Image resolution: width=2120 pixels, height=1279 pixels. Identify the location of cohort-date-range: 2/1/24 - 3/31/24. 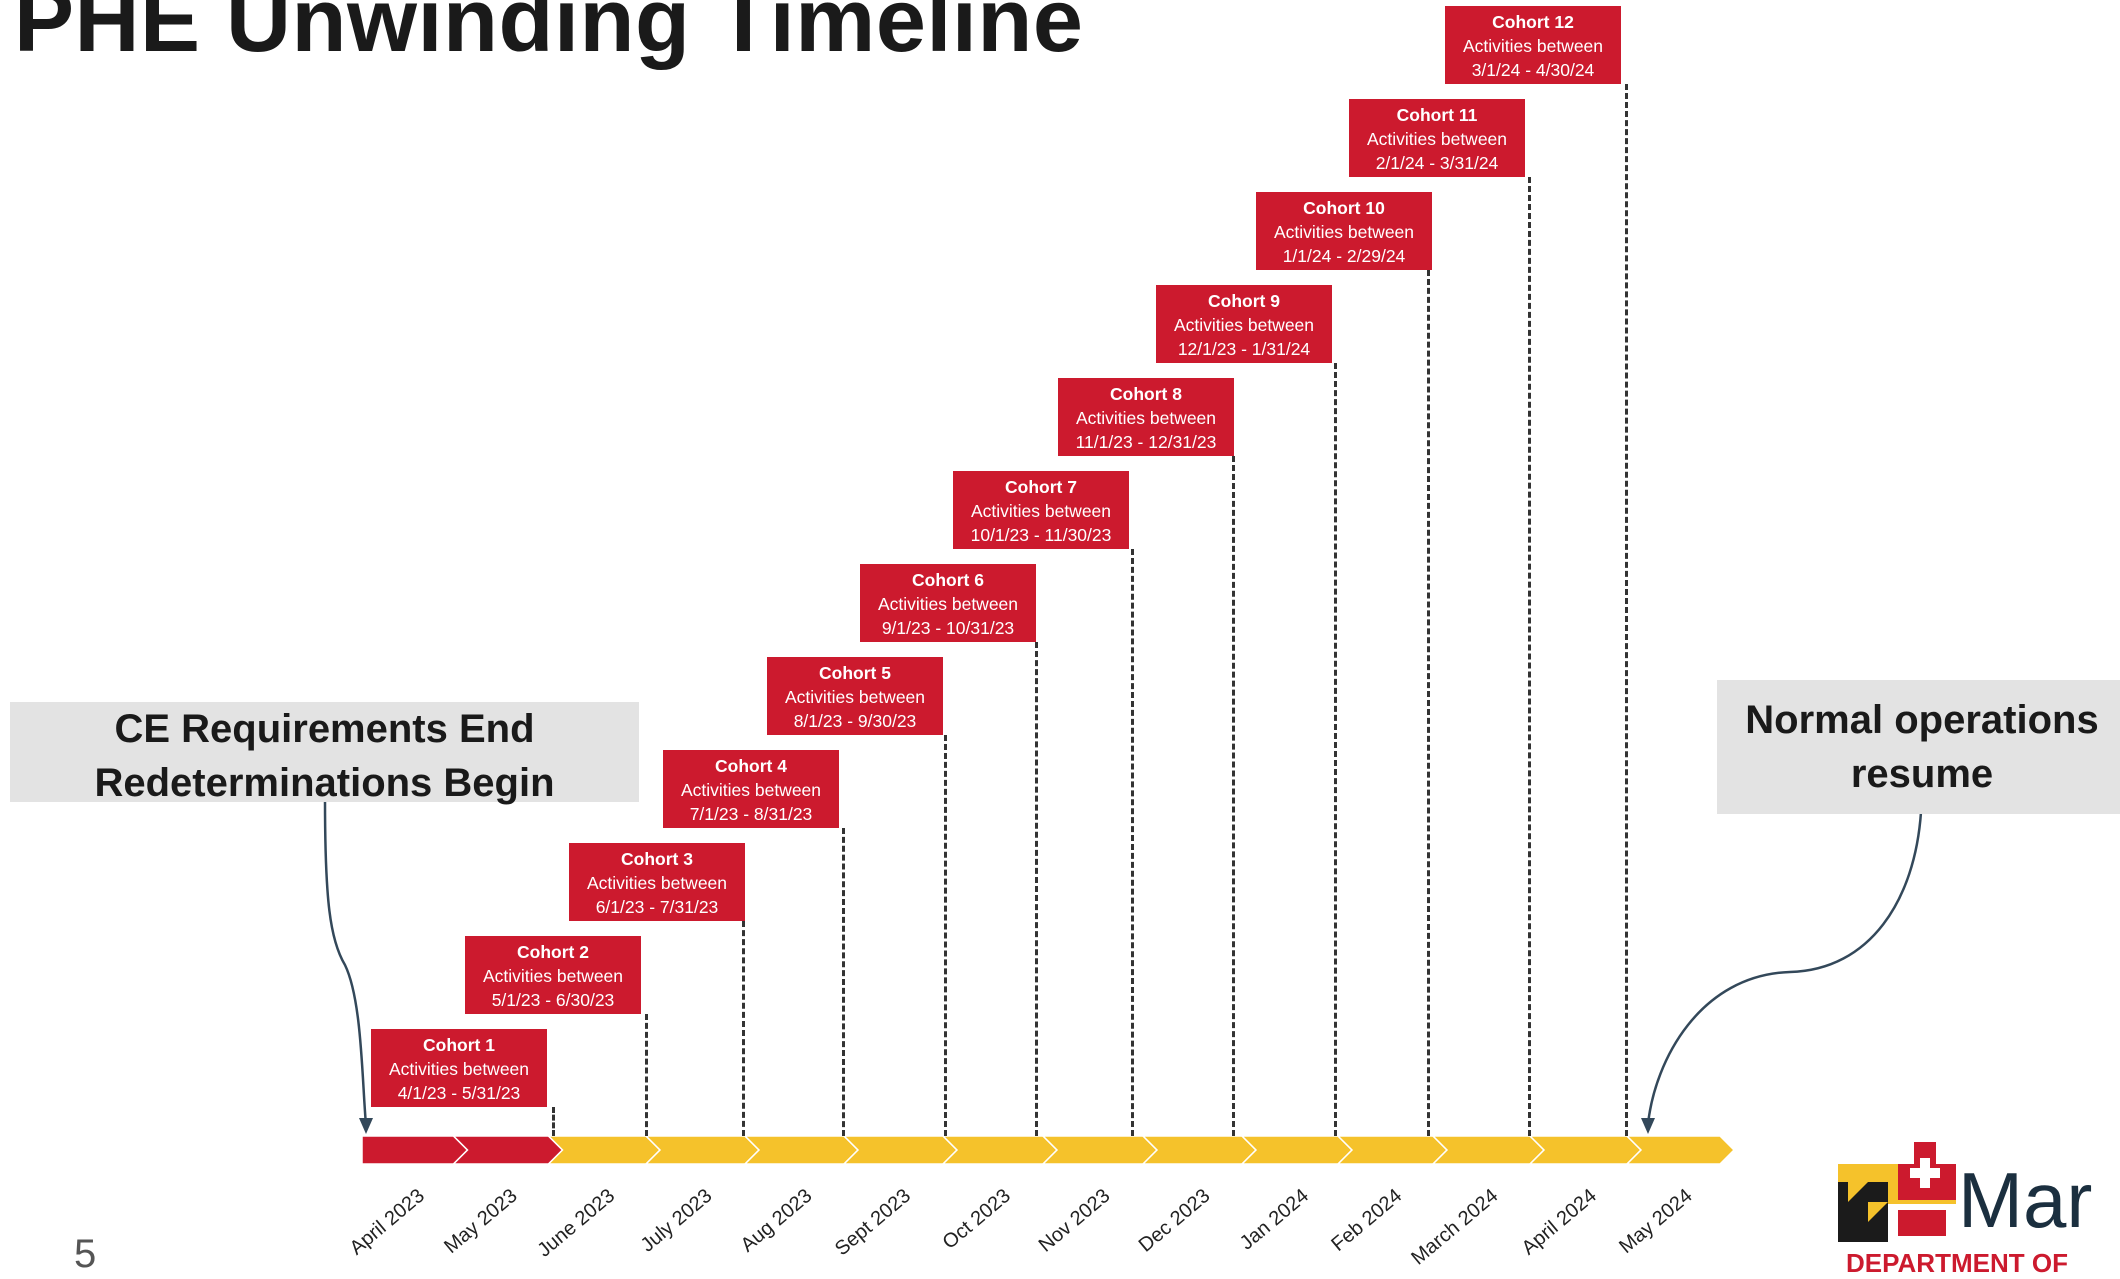
(1437, 163).